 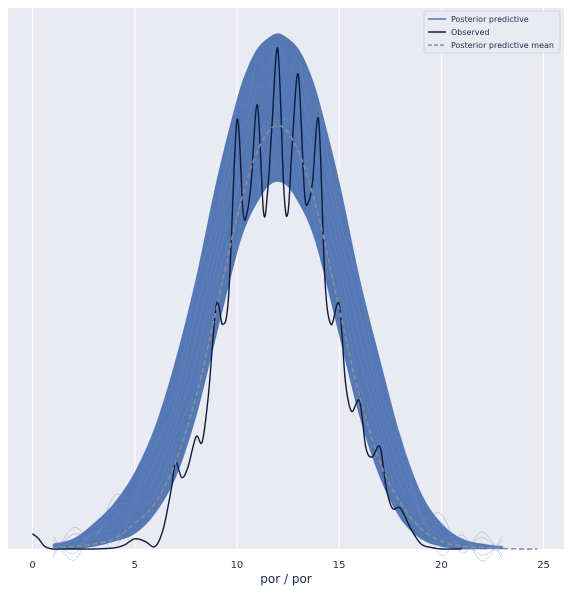 What do you see at coordinates (339, 565) in the screenshot?
I see `x-tick-label-15: 15` at bounding box center [339, 565].